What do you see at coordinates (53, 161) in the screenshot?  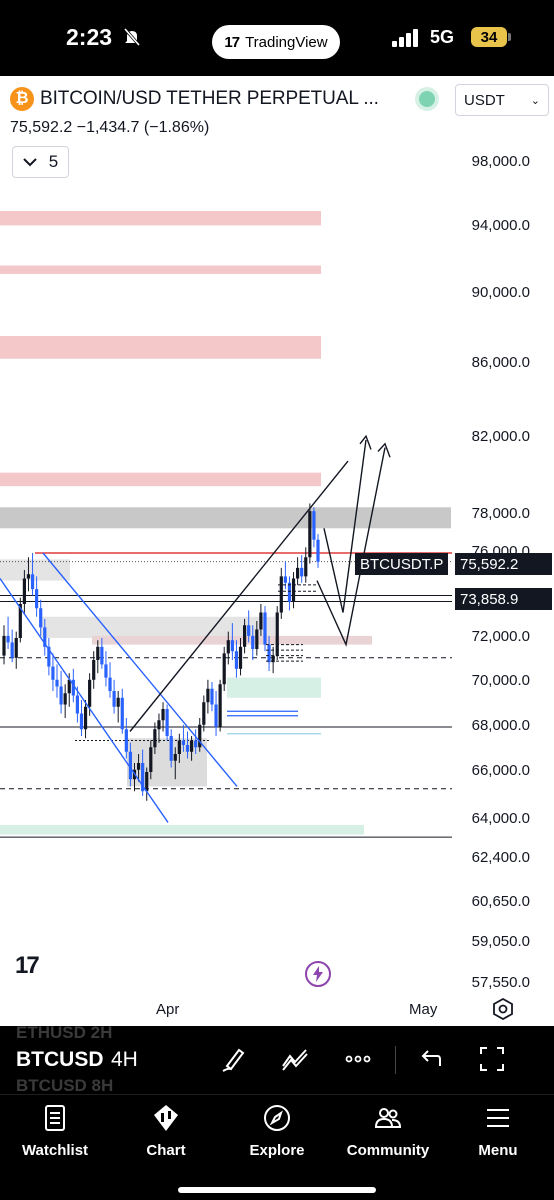 I see `indicator-count: 5` at bounding box center [53, 161].